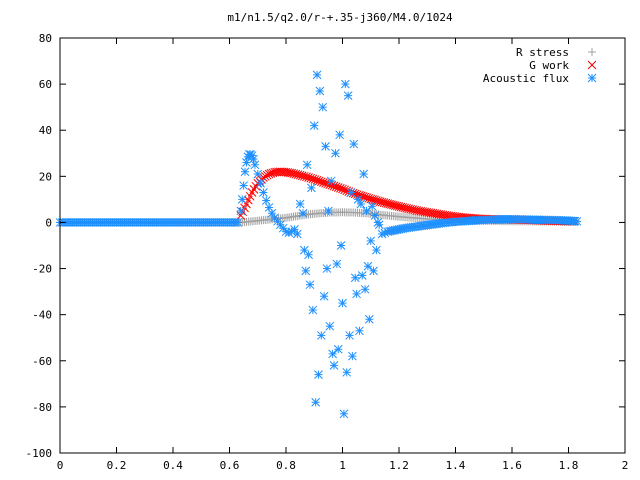  What do you see at coordinates (340, 17) in the screenshot?
I see `chart-title: m1/n1.5/q2.0/r-+.35-j360/M4.0/1024` at bounding box center [340, 17].